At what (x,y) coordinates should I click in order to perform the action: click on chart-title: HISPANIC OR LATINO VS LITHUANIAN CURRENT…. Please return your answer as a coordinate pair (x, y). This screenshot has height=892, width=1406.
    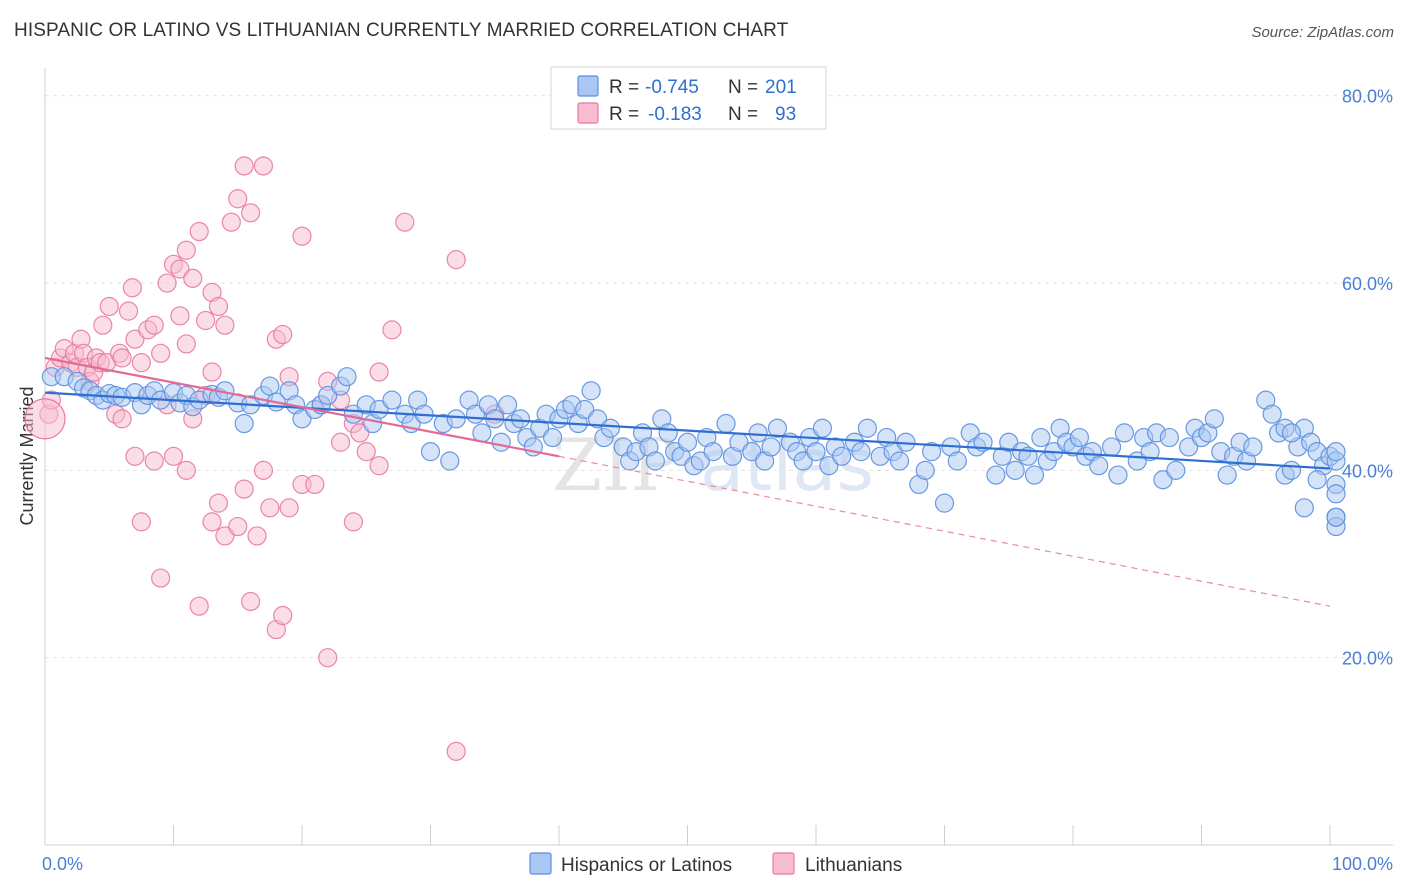
    Looking at the image, I should click on (401, 30).